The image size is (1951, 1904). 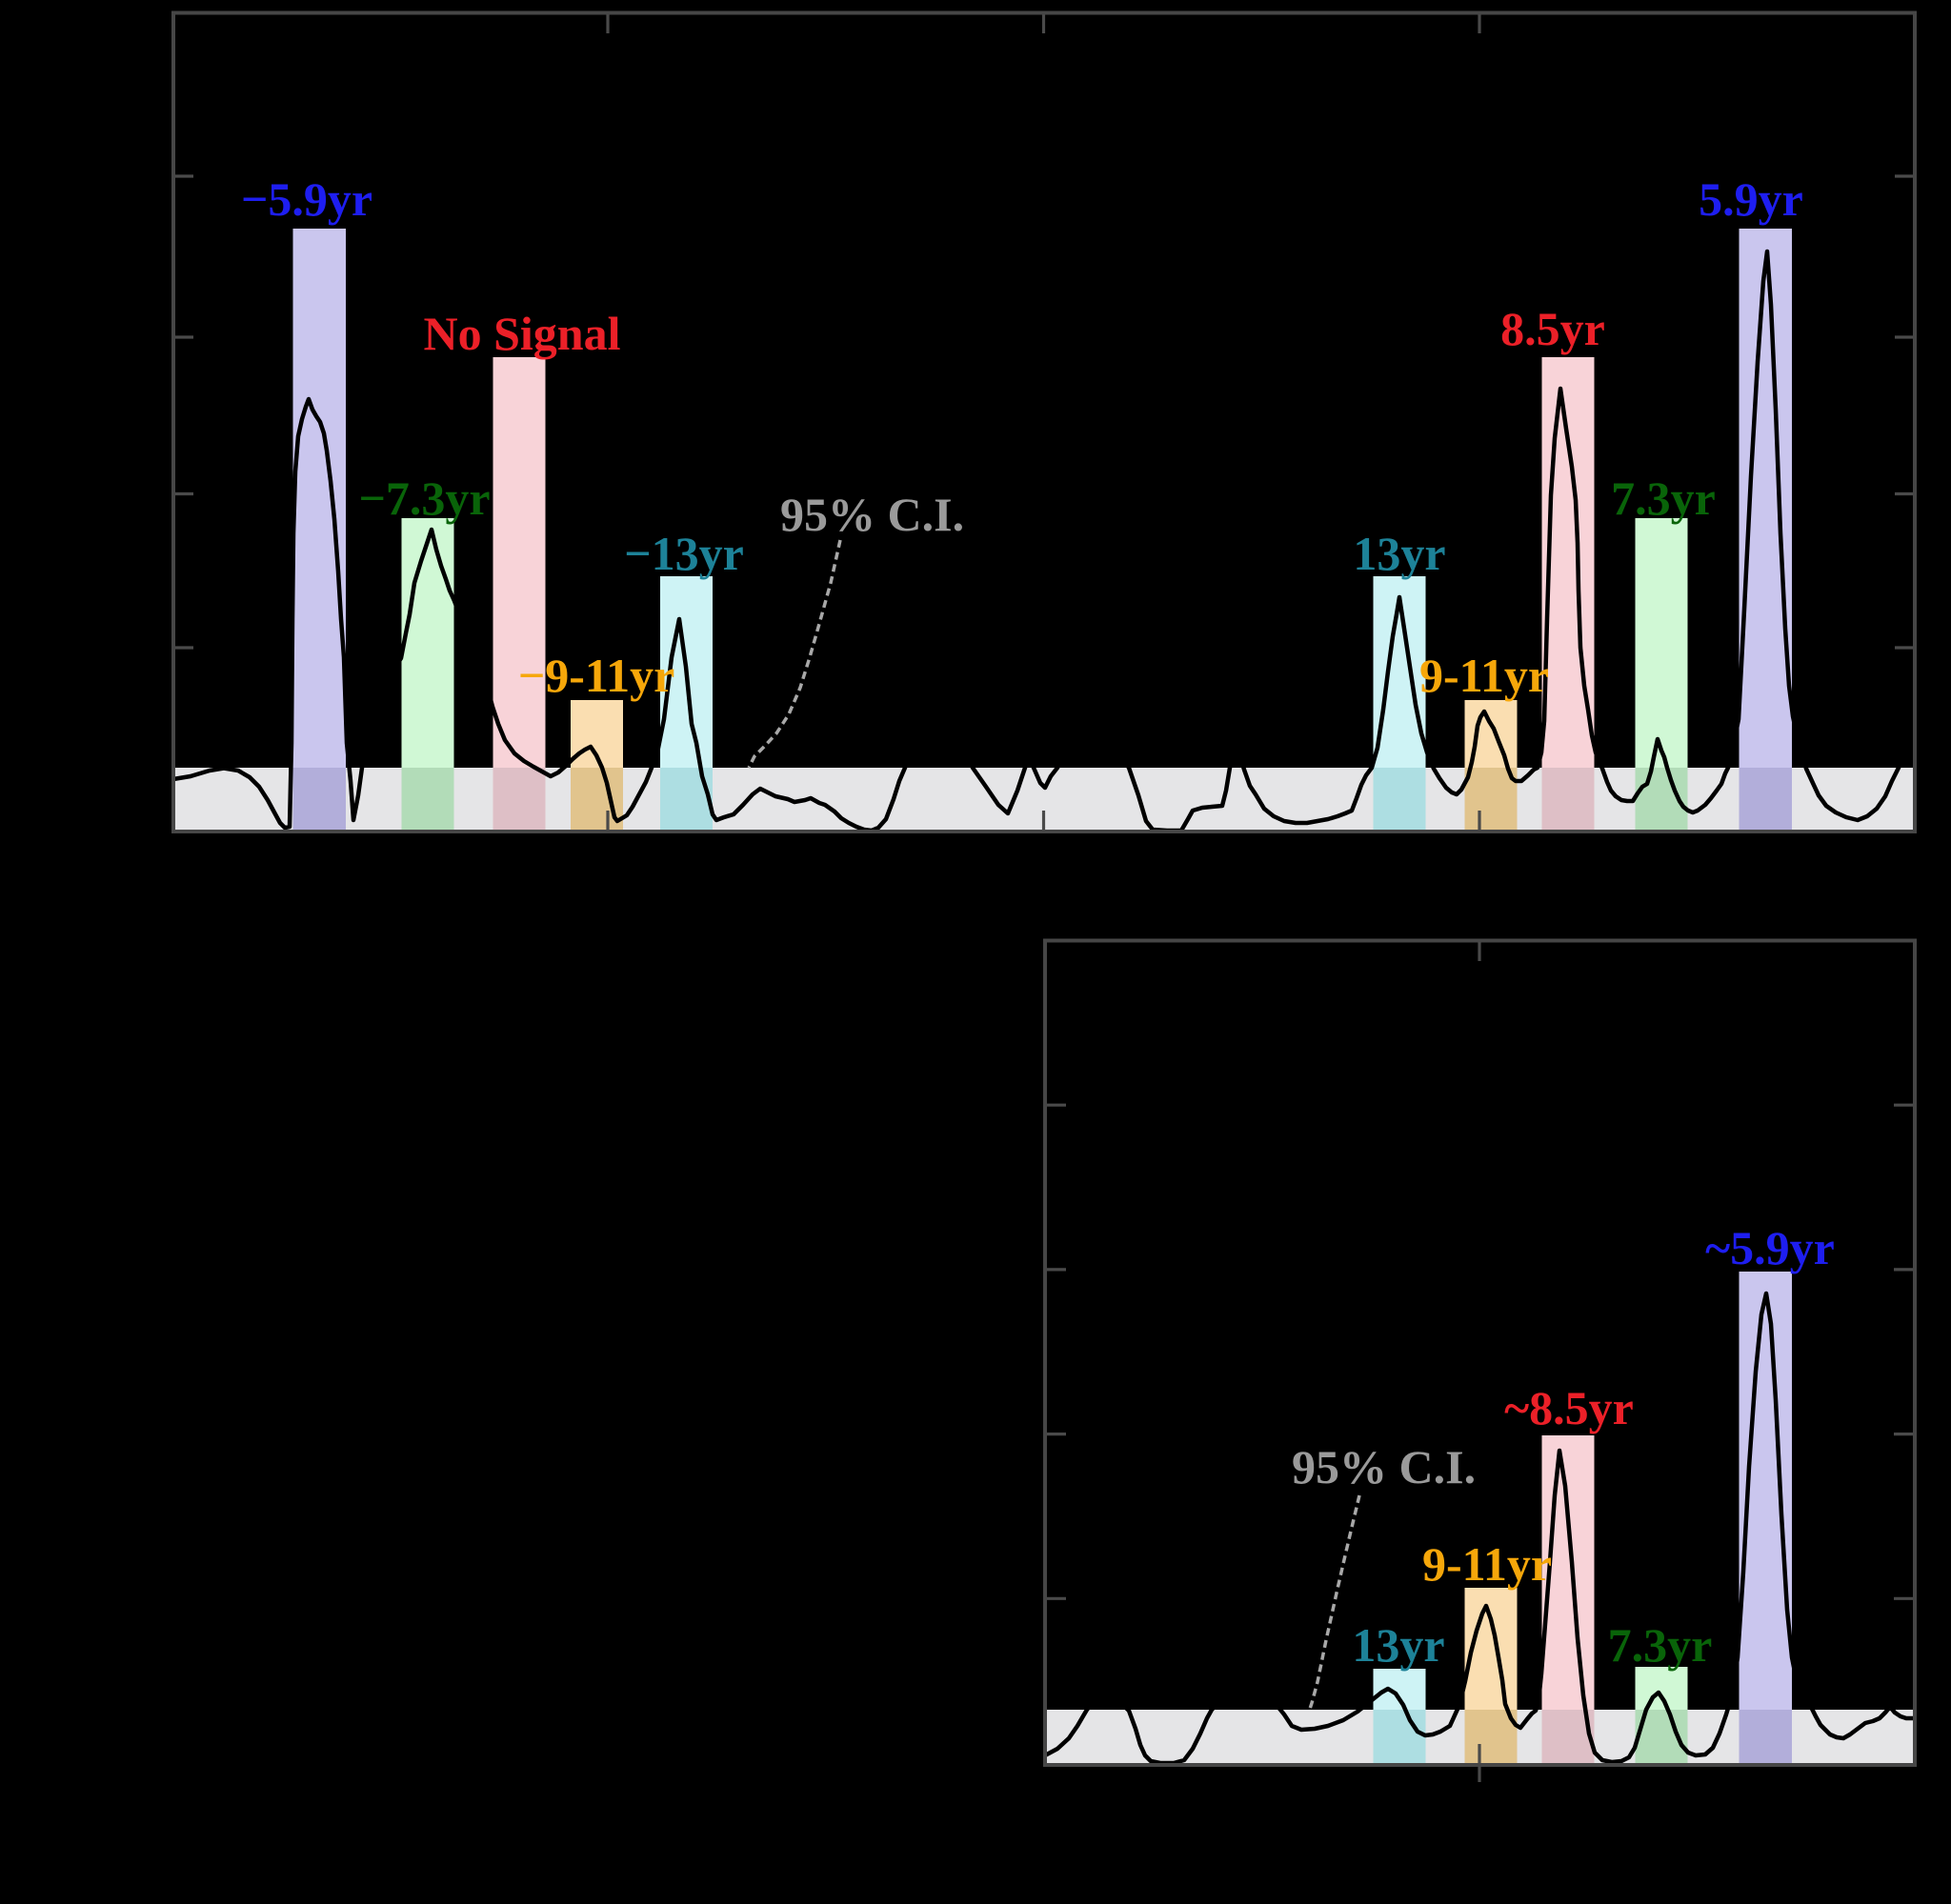 What do you see at coordinates (684, 553) in the screenshot?
I see `svg-text: −13yr` at bounding box center [684, 553].